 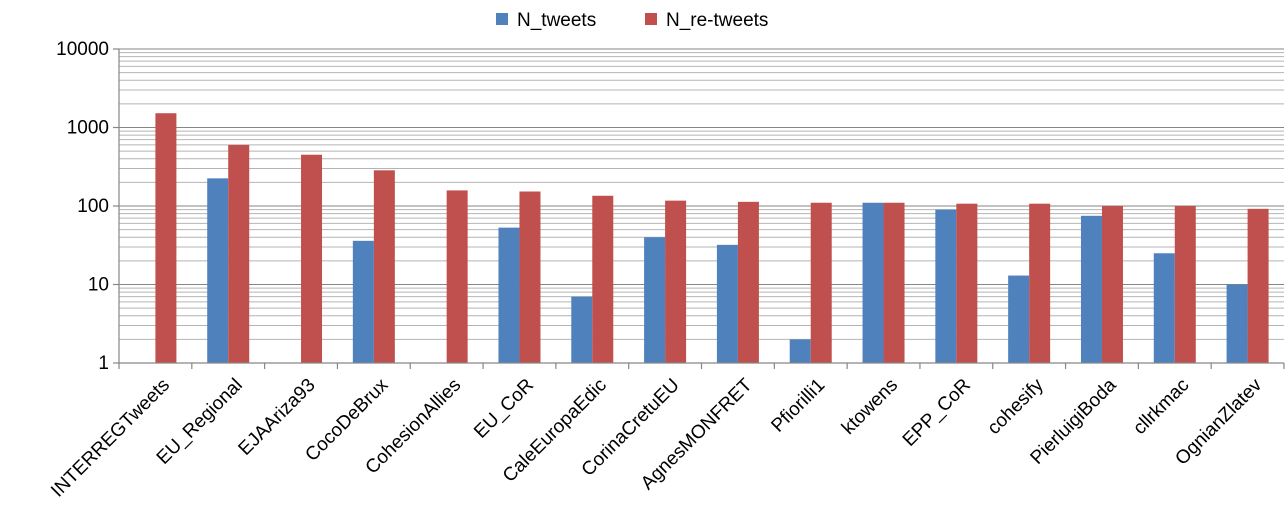 What do you see at coordinates (1161, 407) in the screenshot?
I see `x-category-label: cllrkmac` at bounding box center [1161, 407].